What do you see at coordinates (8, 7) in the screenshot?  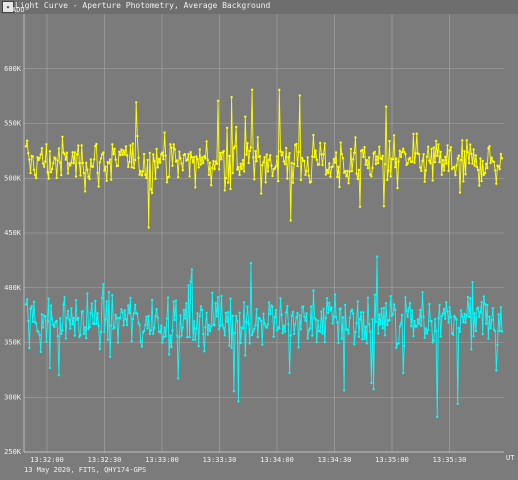 I see `lightcurve-app-icon: ✦` at bounding box center [8, 7].